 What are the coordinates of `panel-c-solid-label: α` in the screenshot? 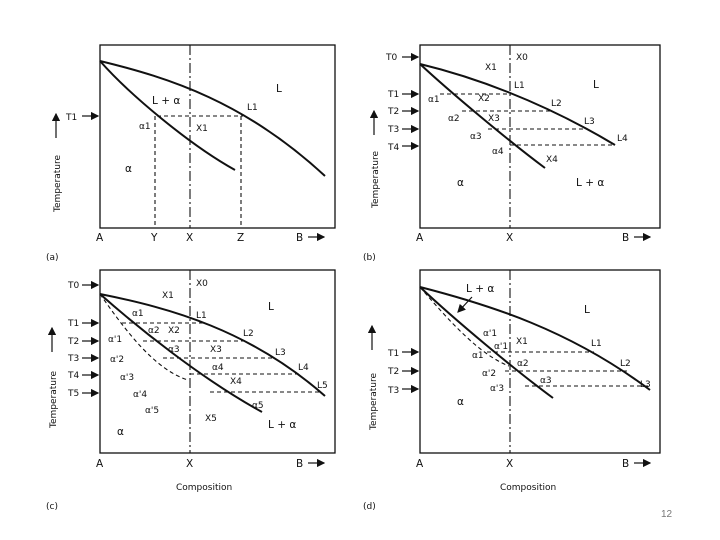 It's located at (120, 432).